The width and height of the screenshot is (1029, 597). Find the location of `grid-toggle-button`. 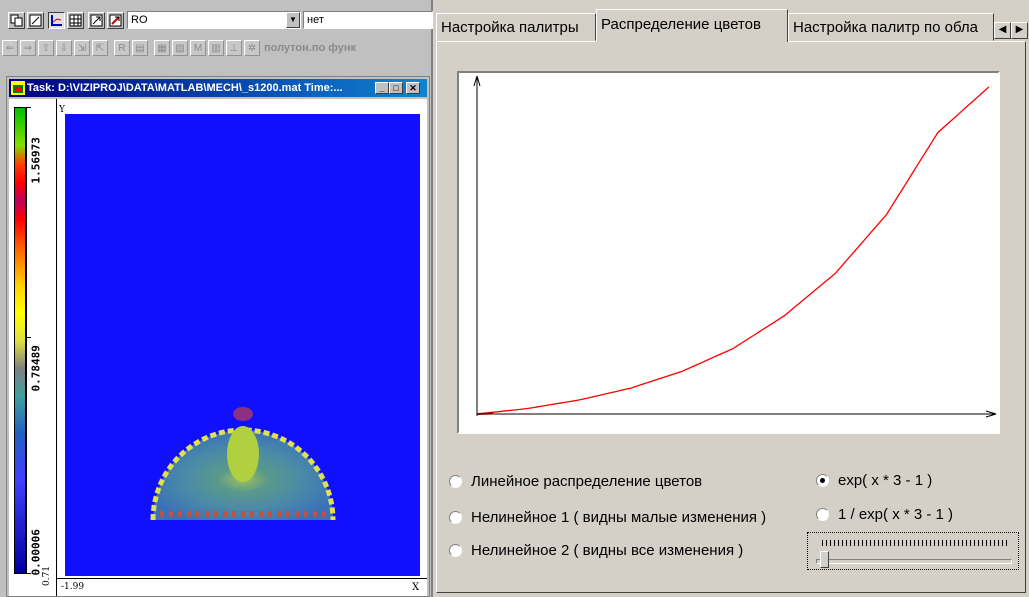

grid-toggle-button is located at coordinates (35, 20).